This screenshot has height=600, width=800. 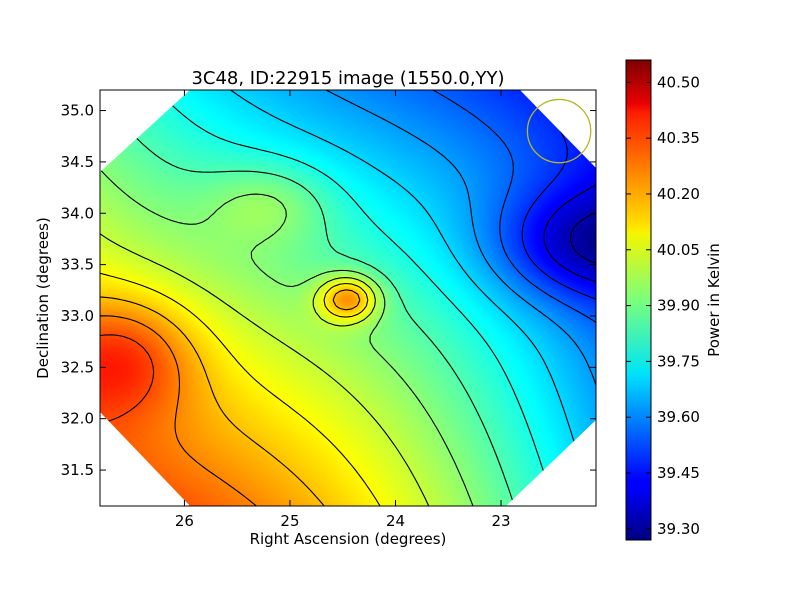 What do you see at coordinates (77, 162) in the screenshot?
I see `y-tick-label: 34.5` at bounding box center [77, 162].